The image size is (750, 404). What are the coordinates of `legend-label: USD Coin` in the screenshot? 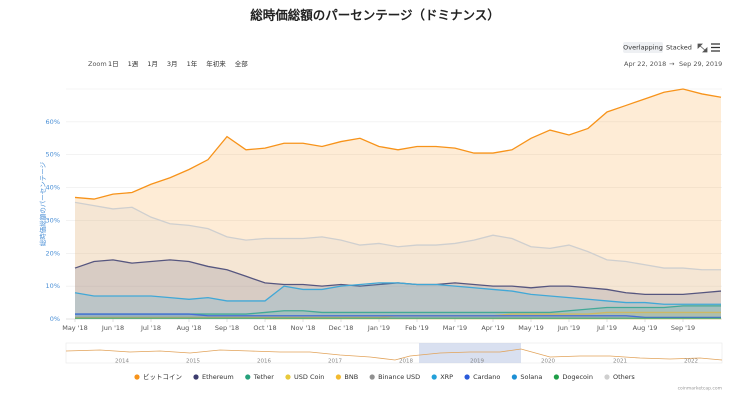 It's located at (309, 377).